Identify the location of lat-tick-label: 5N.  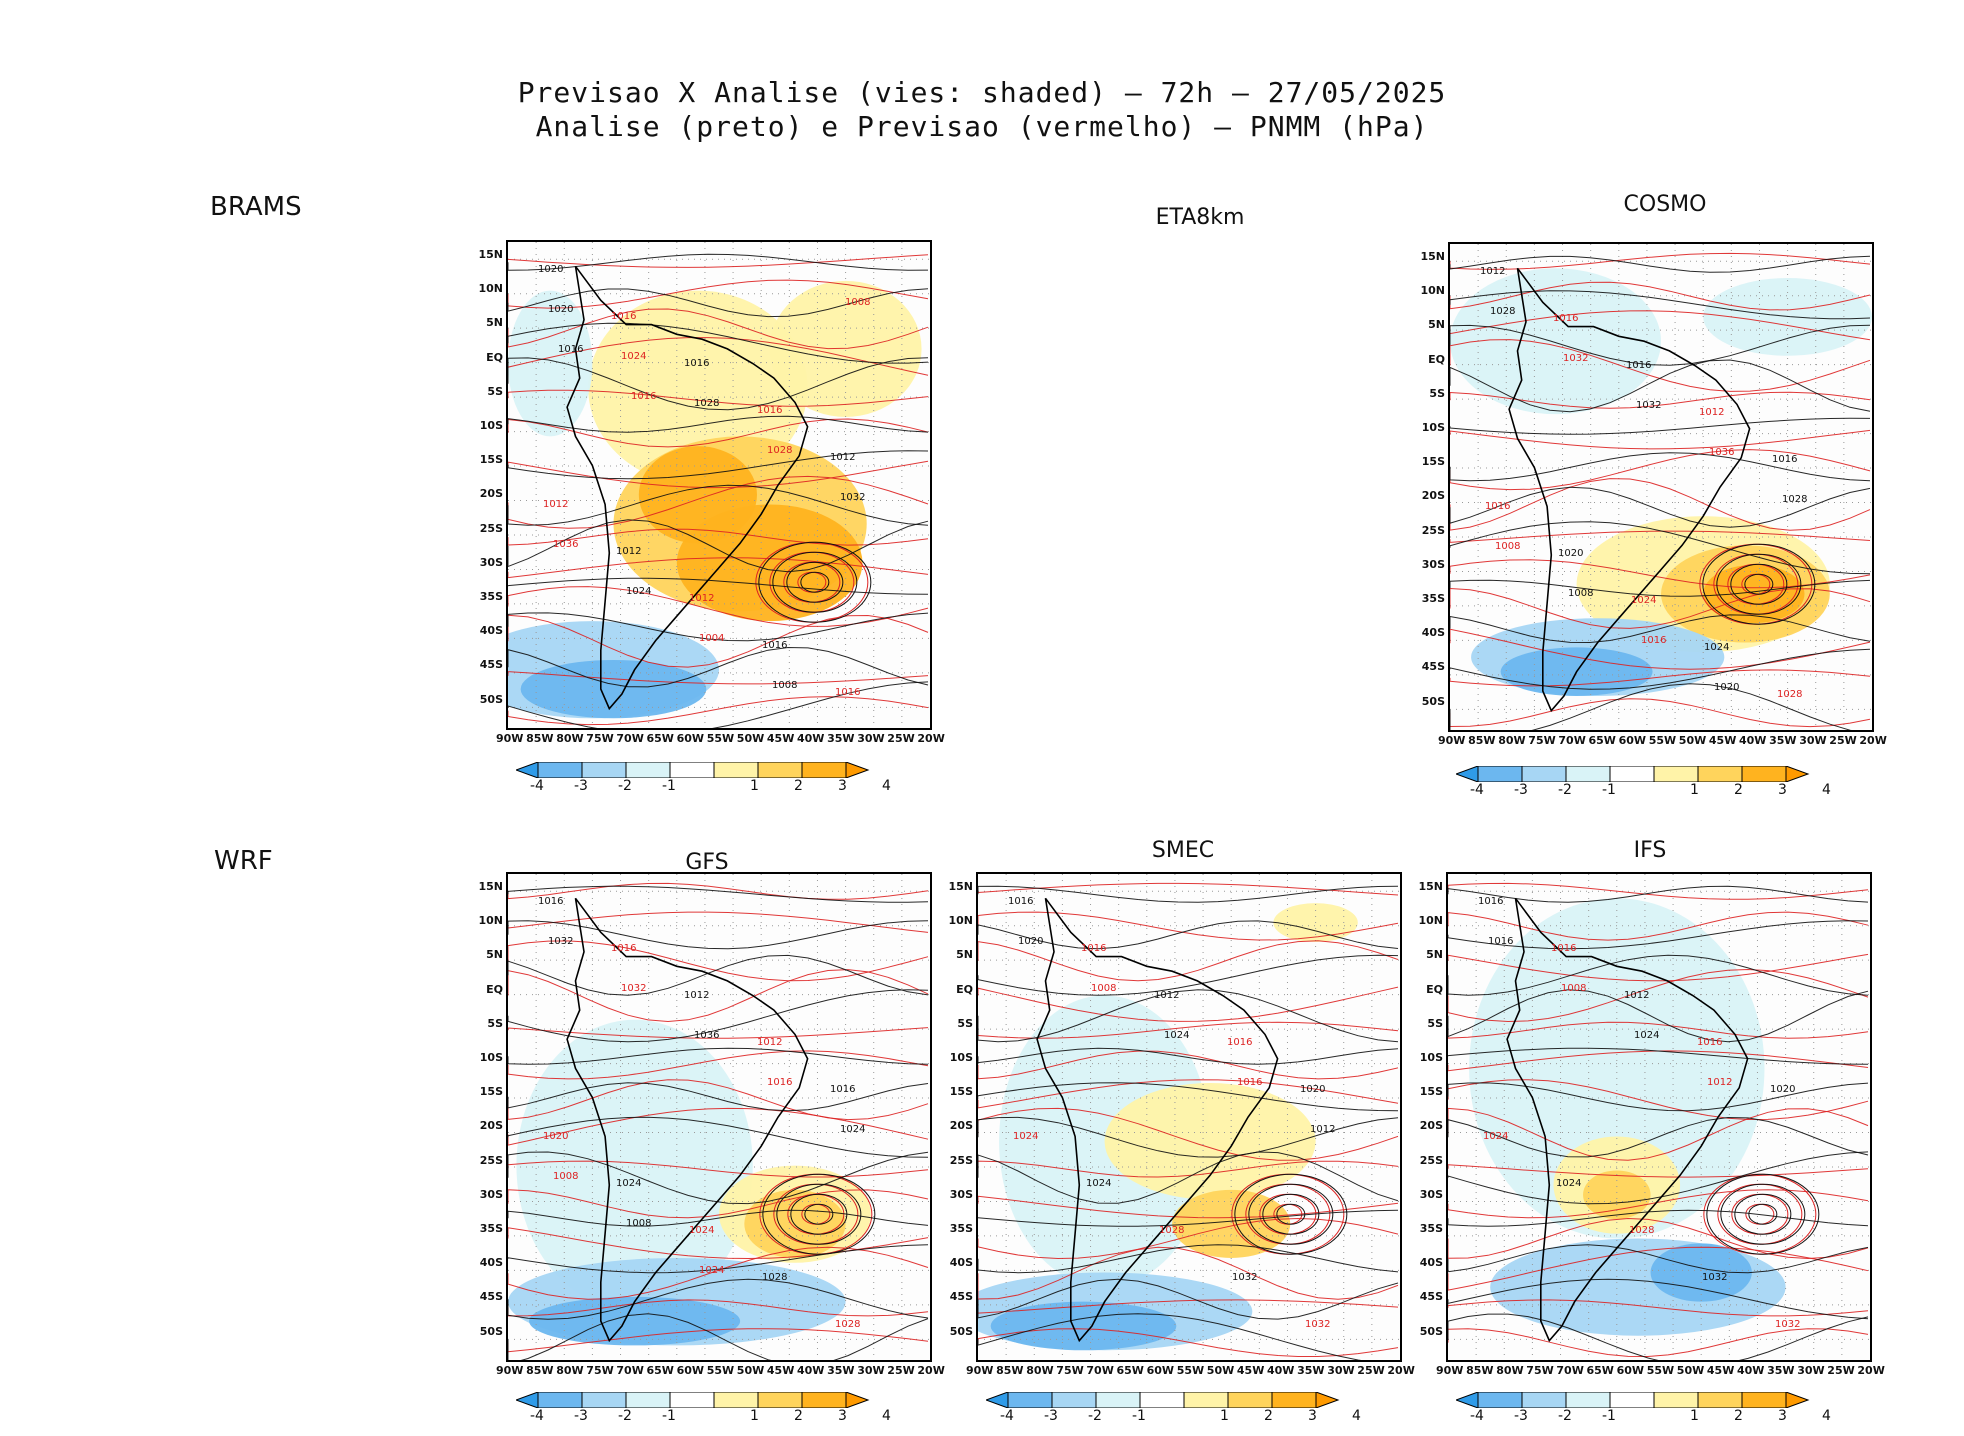
(964, 955).